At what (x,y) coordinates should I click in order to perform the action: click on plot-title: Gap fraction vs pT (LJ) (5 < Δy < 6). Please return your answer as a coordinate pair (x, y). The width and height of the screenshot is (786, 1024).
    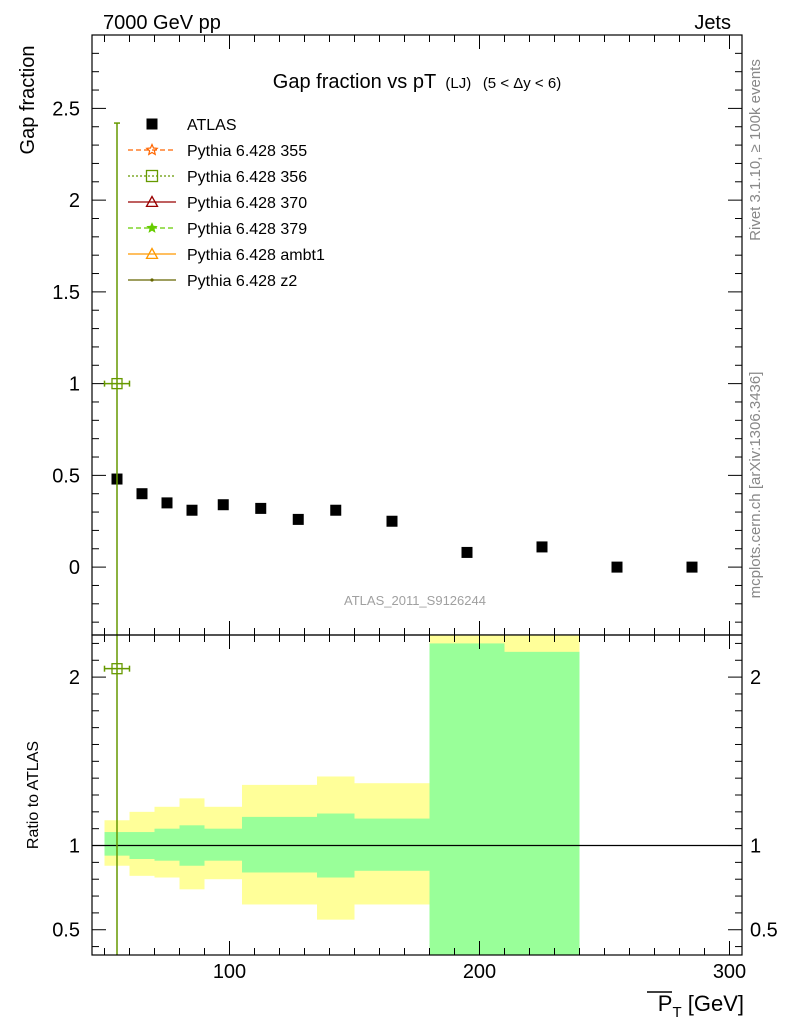
    Looking at the image, I should click on (417, 82).